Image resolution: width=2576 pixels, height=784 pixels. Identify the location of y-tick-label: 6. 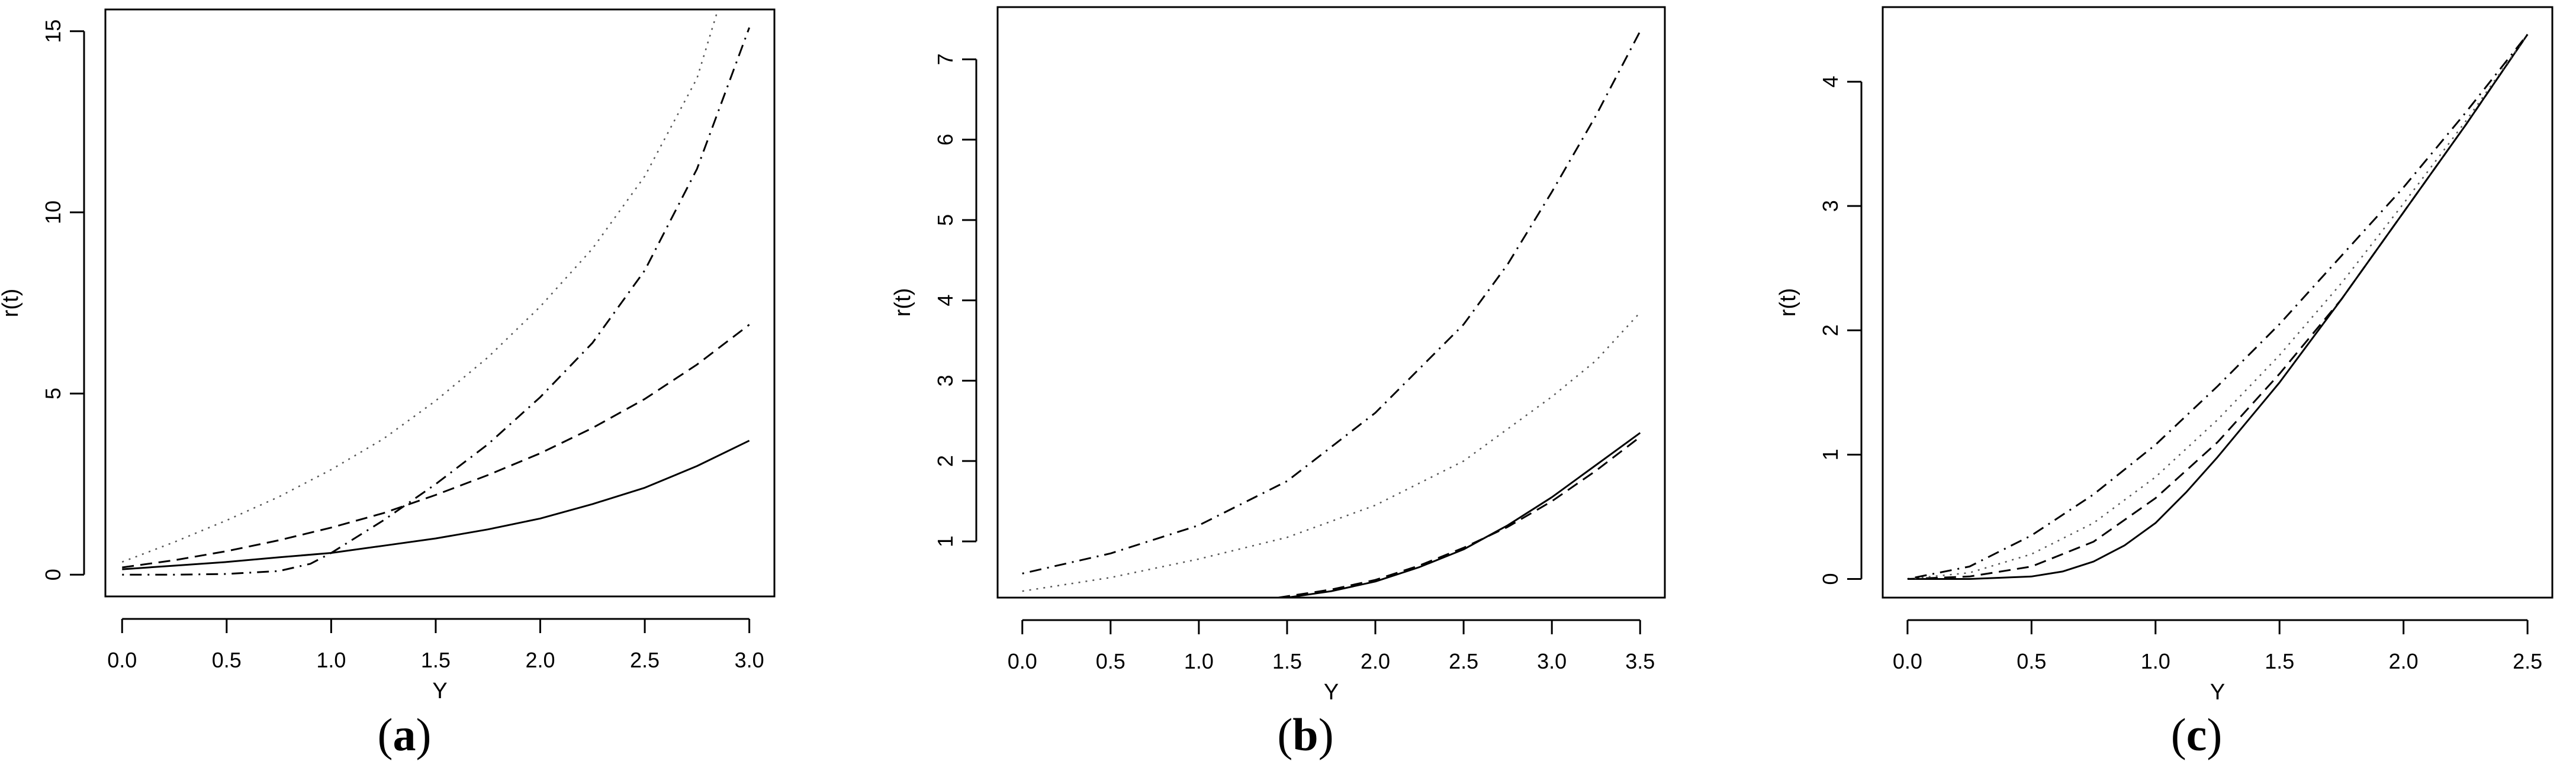
(945, 140).